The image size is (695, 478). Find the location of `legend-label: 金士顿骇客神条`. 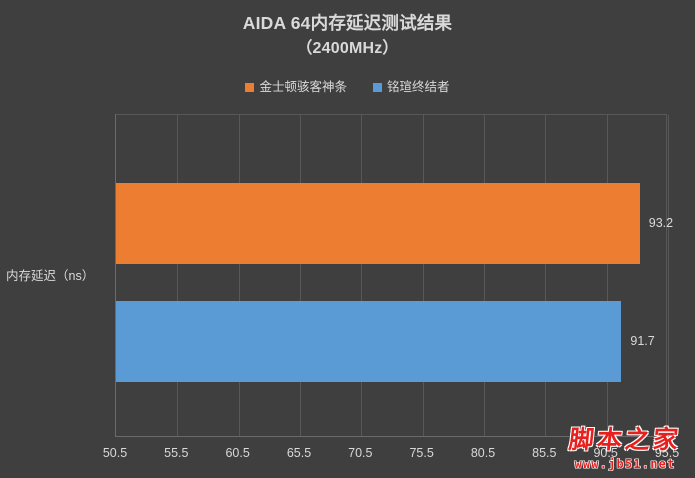

legend-label: 金士顿骇客神条 is located at coordinates (303, 87).